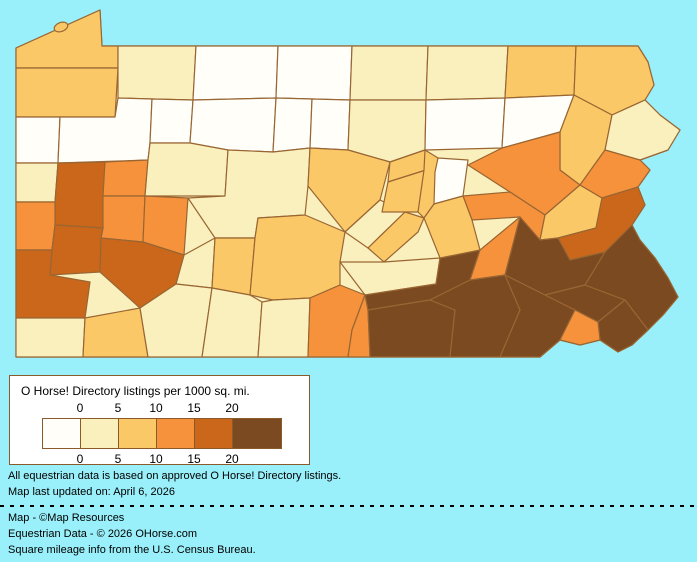 The image size is (697, 562). What do you see at coordinates (38, 140) in the screenshot?
I see `county-mercer` at bounding box center [38, 140].